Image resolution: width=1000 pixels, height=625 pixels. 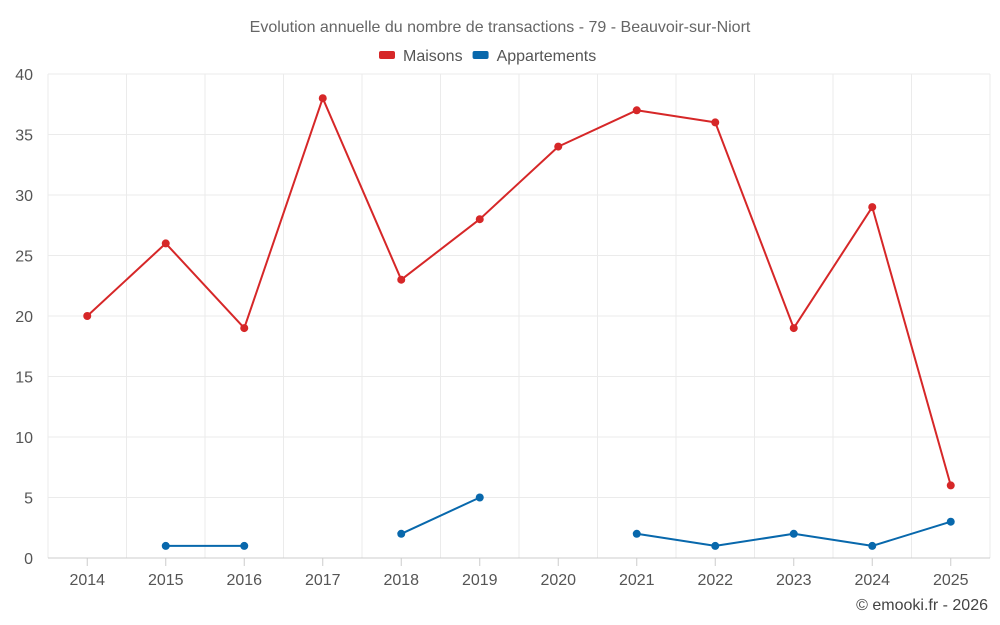 I want to click on x-tick-label: 2019, so click(x=480, y=580).